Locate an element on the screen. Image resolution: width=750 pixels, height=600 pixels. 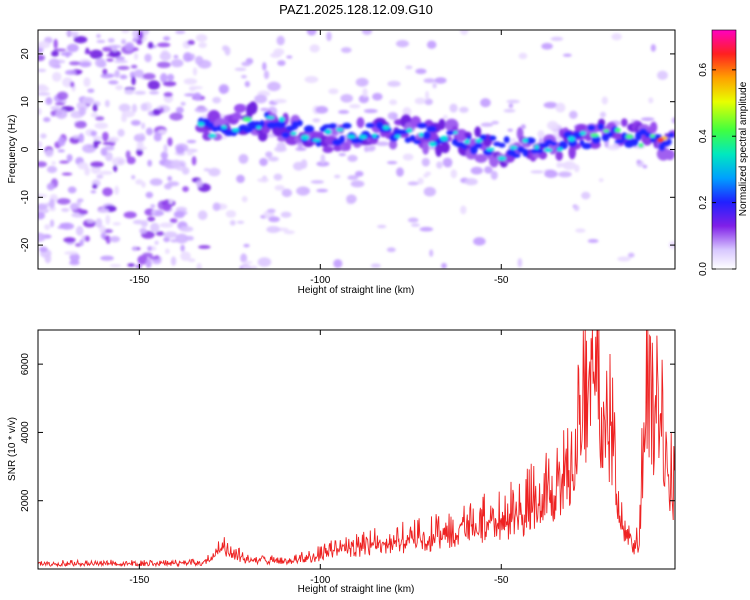
colorbar-gradient is located at coordinates (724, 149).